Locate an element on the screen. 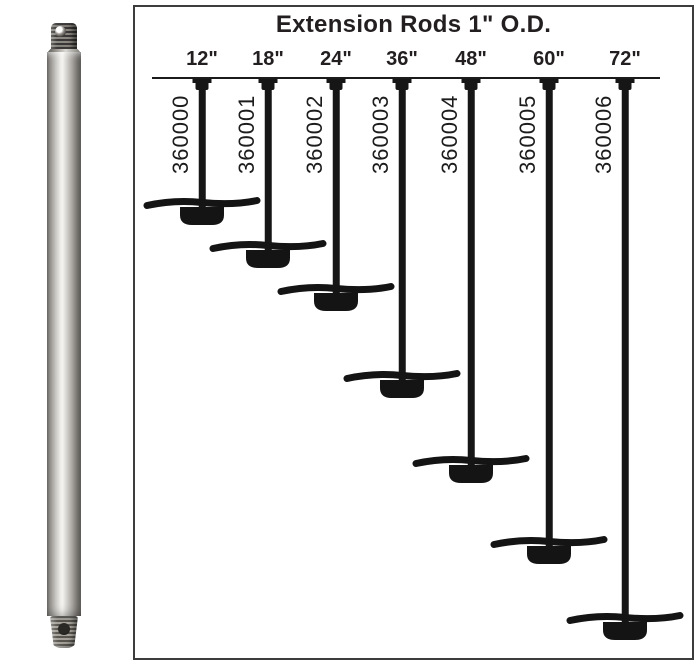  set-screw-hole is located at coordinates (60, 31).